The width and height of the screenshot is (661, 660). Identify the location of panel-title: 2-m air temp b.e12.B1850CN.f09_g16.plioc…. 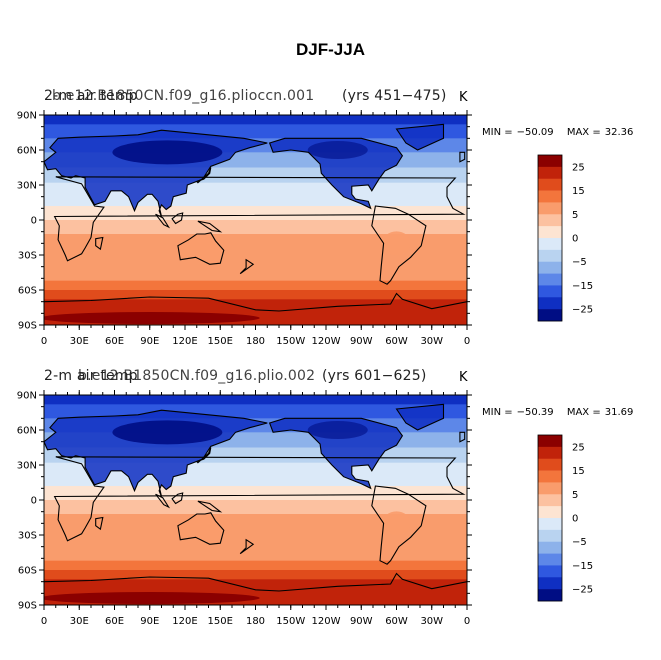
(245, 96).